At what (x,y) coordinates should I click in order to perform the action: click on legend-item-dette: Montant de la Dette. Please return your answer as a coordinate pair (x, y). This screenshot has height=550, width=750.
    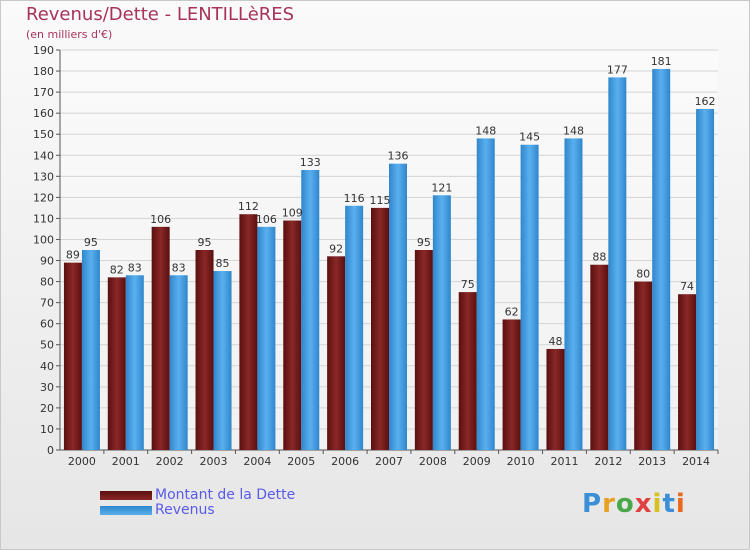
    Looking at the image, I should click on (197, 495).